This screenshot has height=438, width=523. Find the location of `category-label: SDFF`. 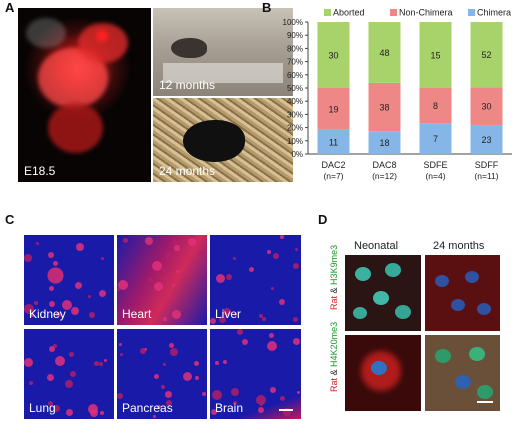

category-label: SDFF is located at coordinates (487, 165).